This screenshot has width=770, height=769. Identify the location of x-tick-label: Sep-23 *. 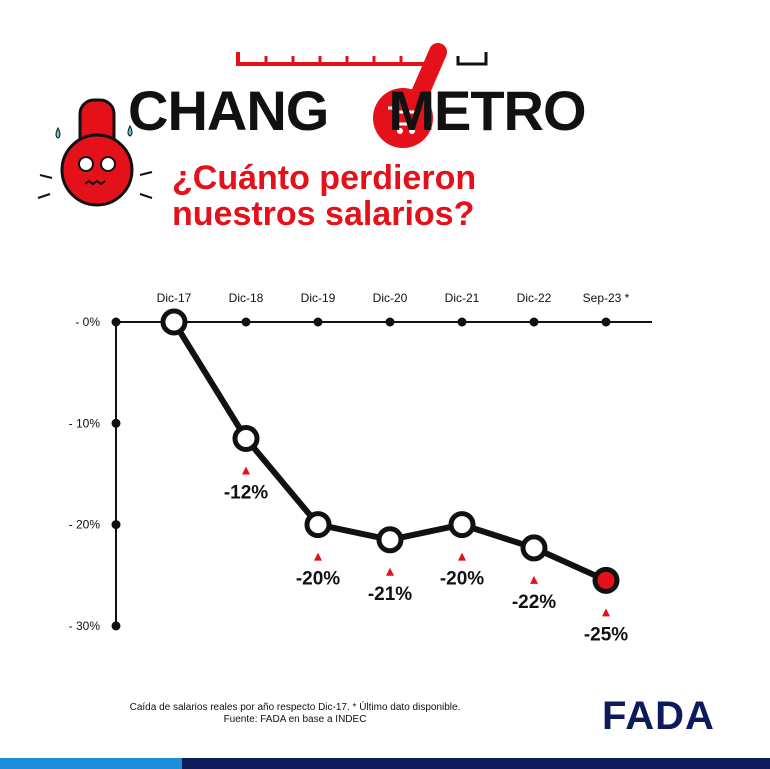
(606, 298).